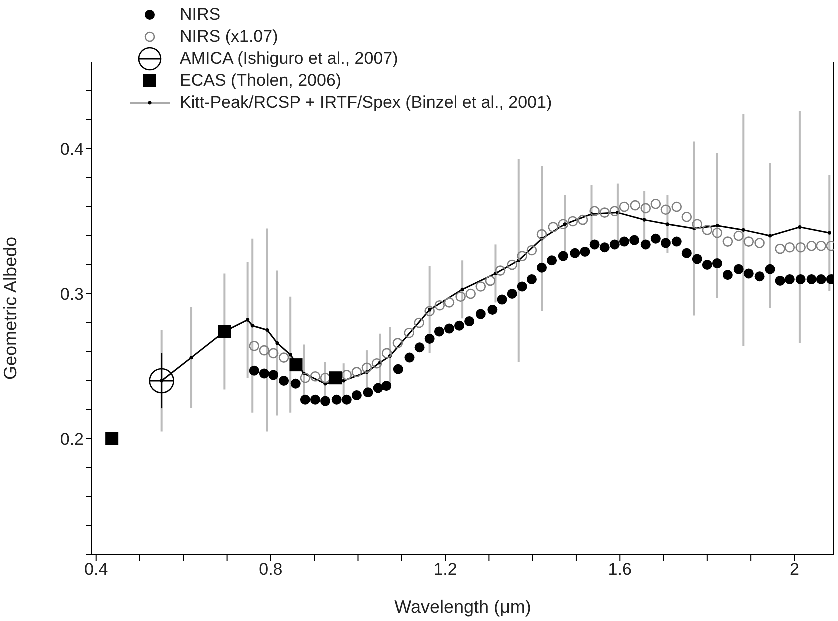  I want to click on y-tick-label: 0.2, so click(72, 440).